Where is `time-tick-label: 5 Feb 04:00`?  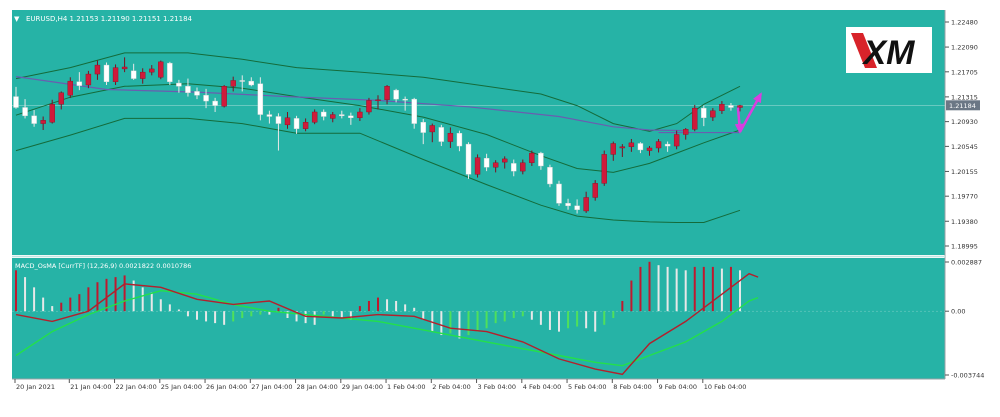
time-tick-label: 5 Feb 04:00 is located at coordinates (587, 387).